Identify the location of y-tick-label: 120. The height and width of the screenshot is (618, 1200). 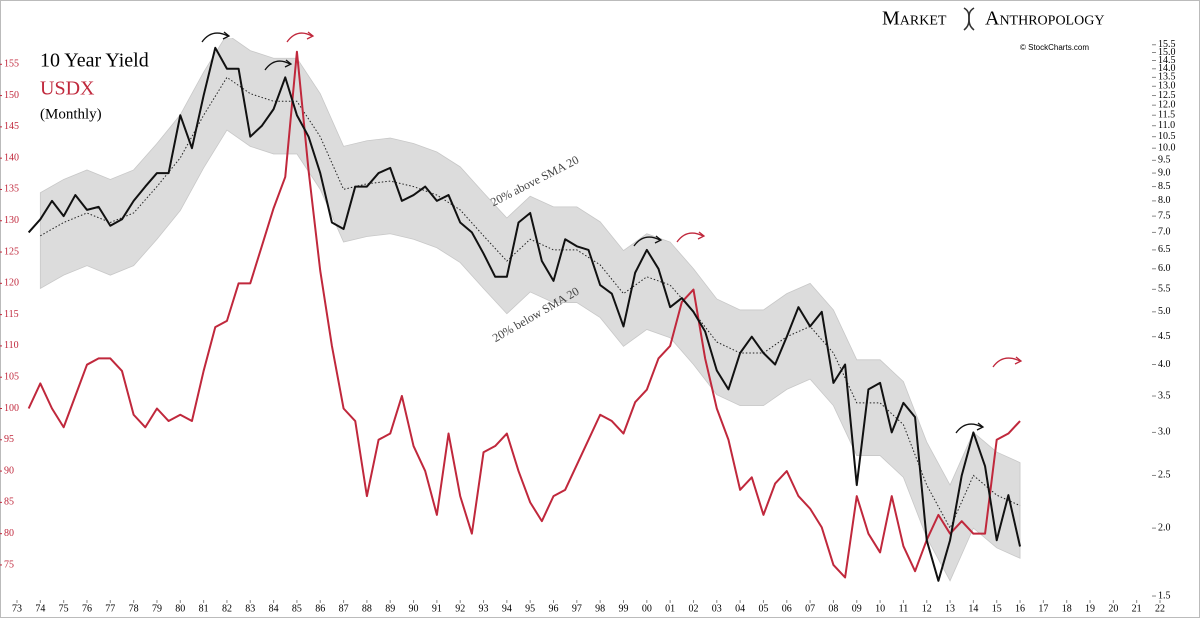
(11, 283).